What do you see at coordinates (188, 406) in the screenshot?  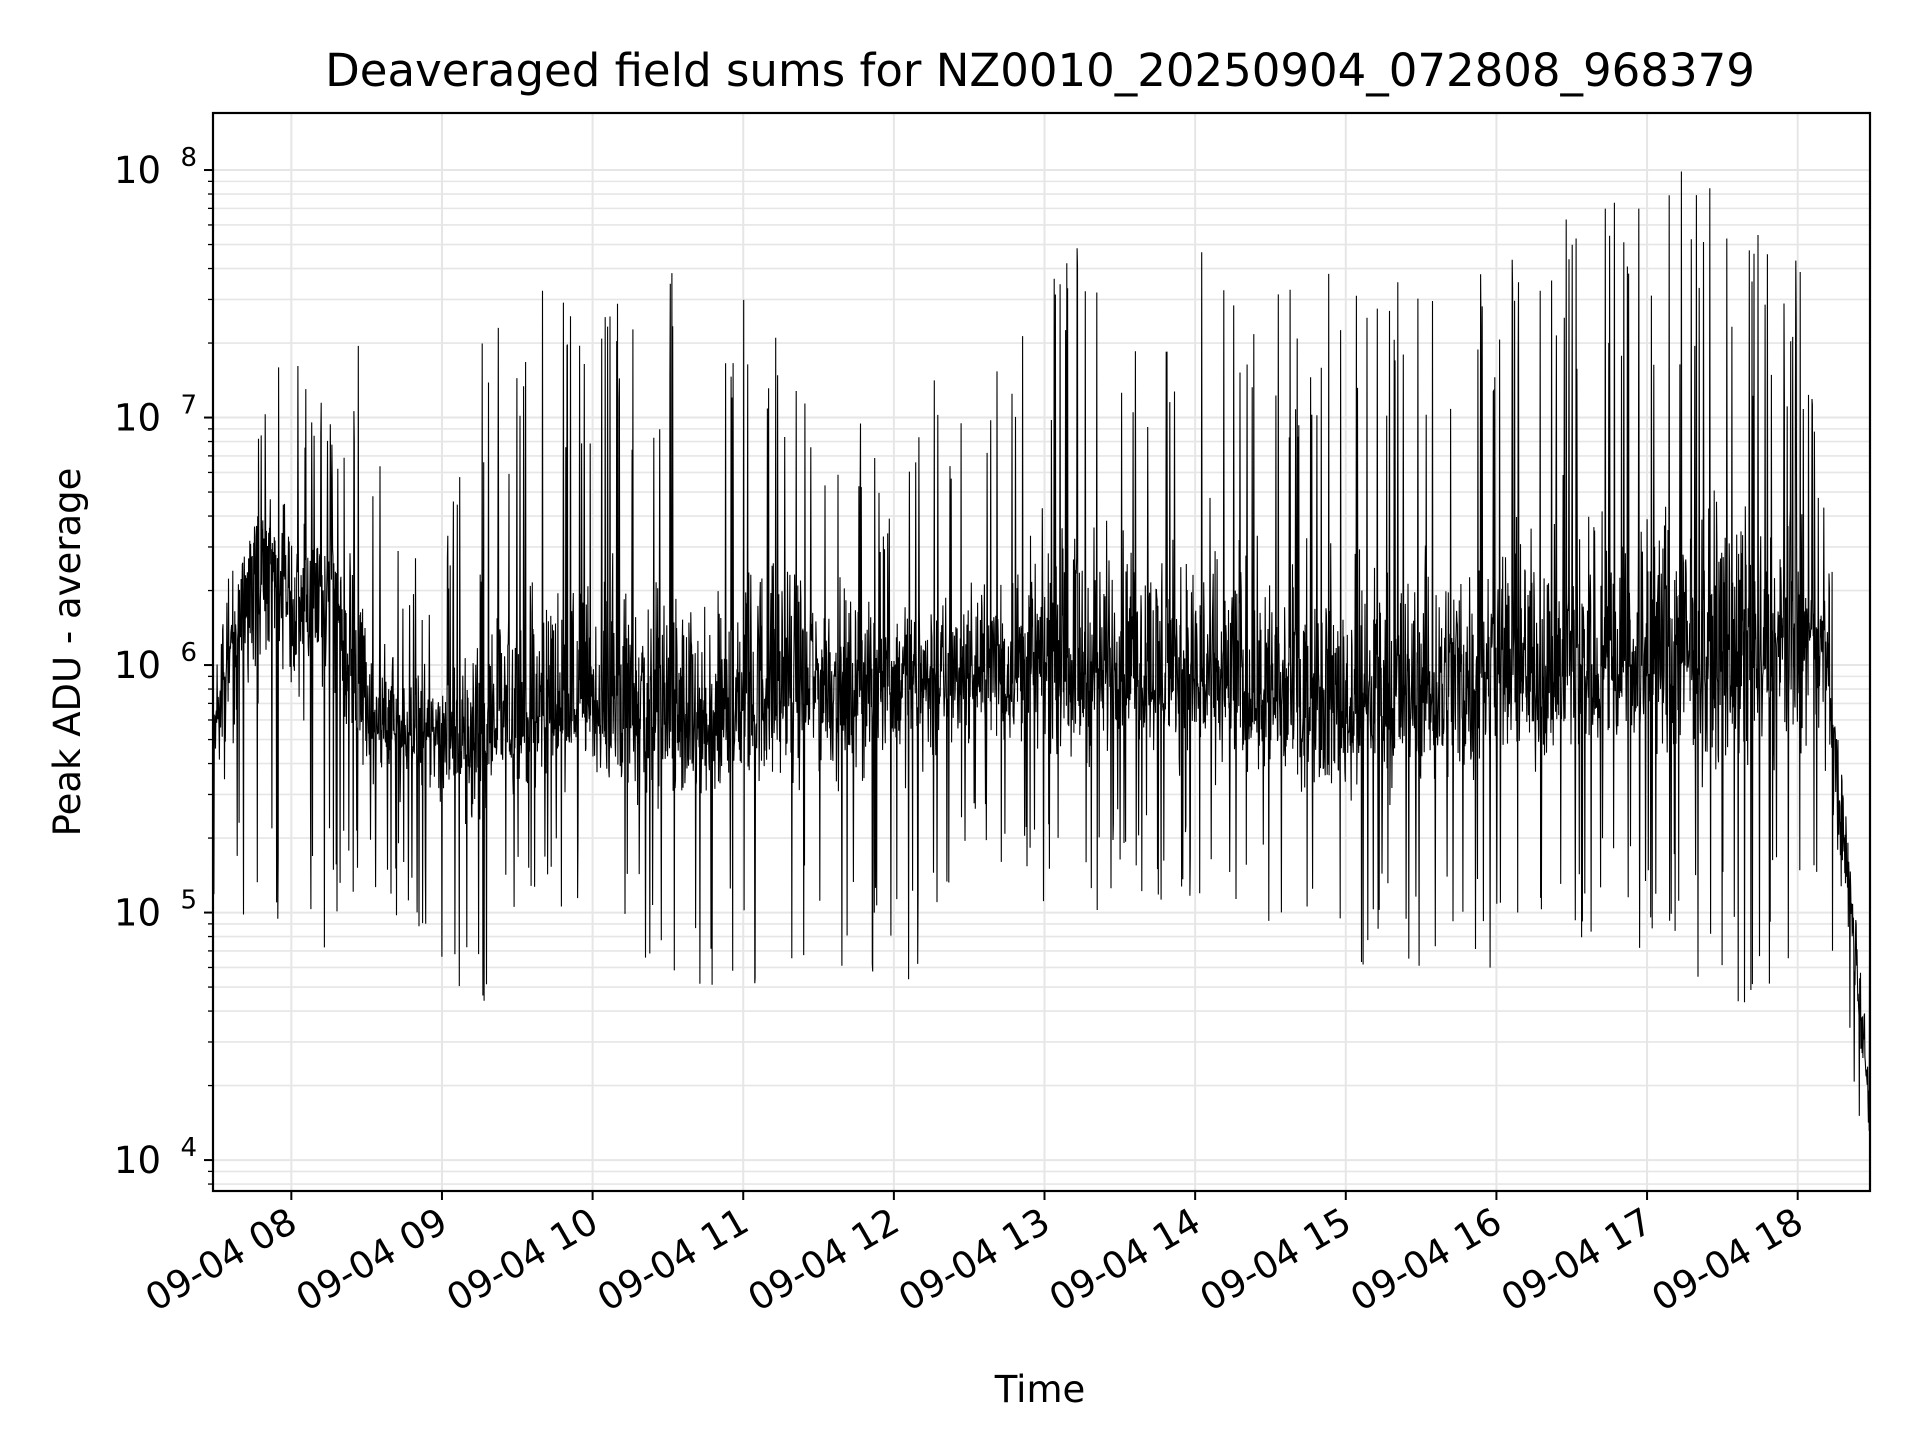 I see `y-tick-exp-3: 7` at bounding box center [188, 406].